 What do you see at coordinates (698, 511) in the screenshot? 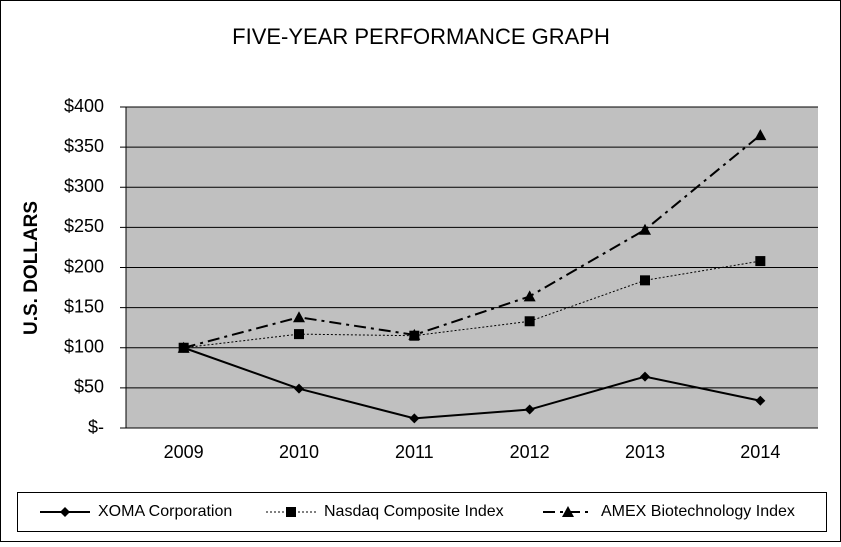
I see `legend-label: AMEX Biotechnology Index` at bounding box center [698, 511].